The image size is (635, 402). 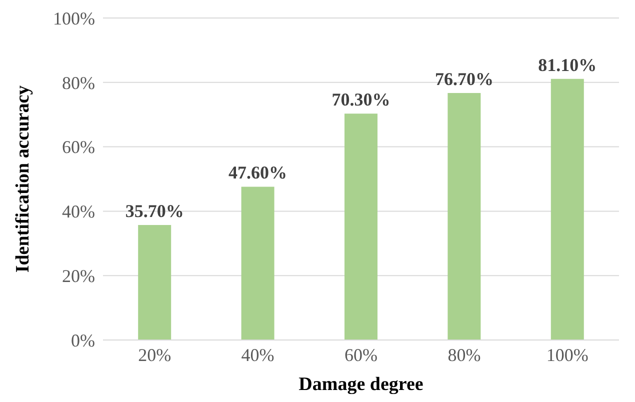 What do you see at coordinates (154, 211) in the screenshot?
I see `data-label: 35.70%` at bounding box center [154, 211].